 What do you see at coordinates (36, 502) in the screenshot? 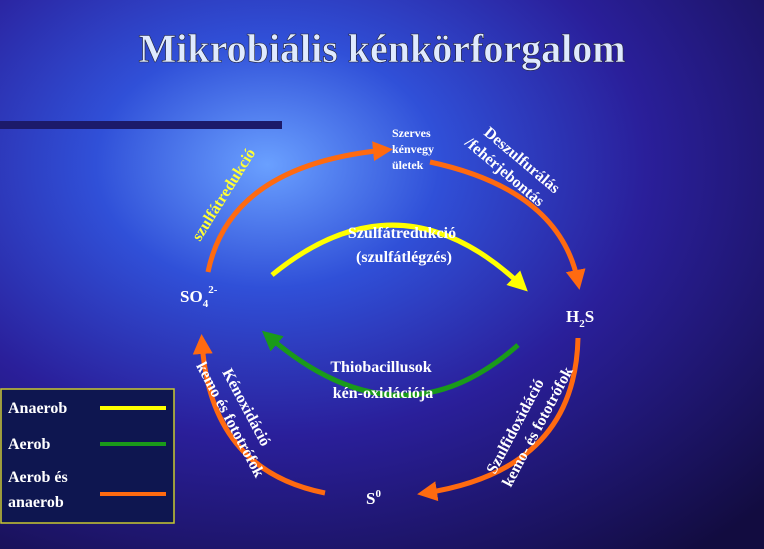
I see `legend-label-line: anaerob` at bounding box center [36, 502].